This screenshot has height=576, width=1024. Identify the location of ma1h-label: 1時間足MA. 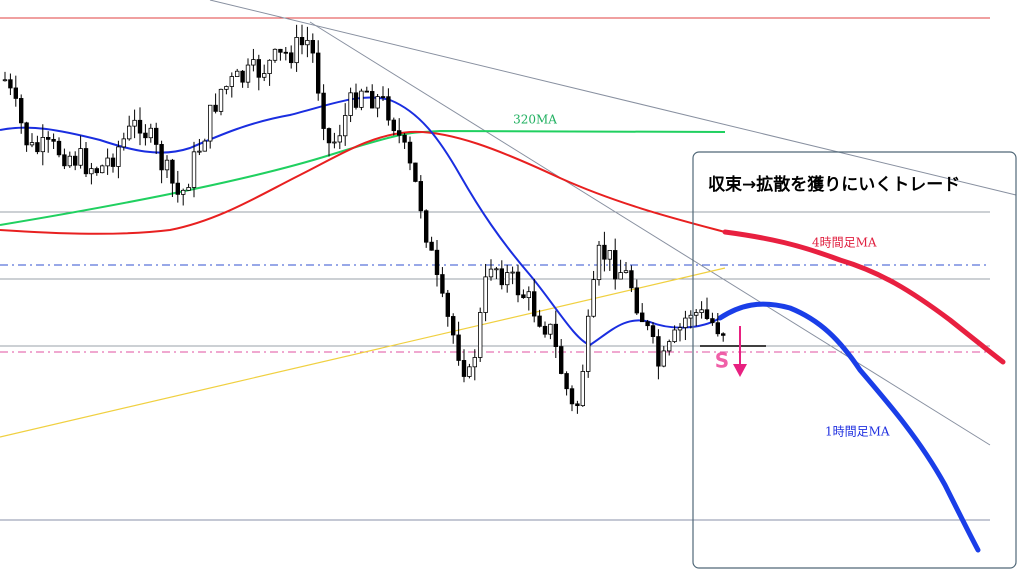
(857, 432).